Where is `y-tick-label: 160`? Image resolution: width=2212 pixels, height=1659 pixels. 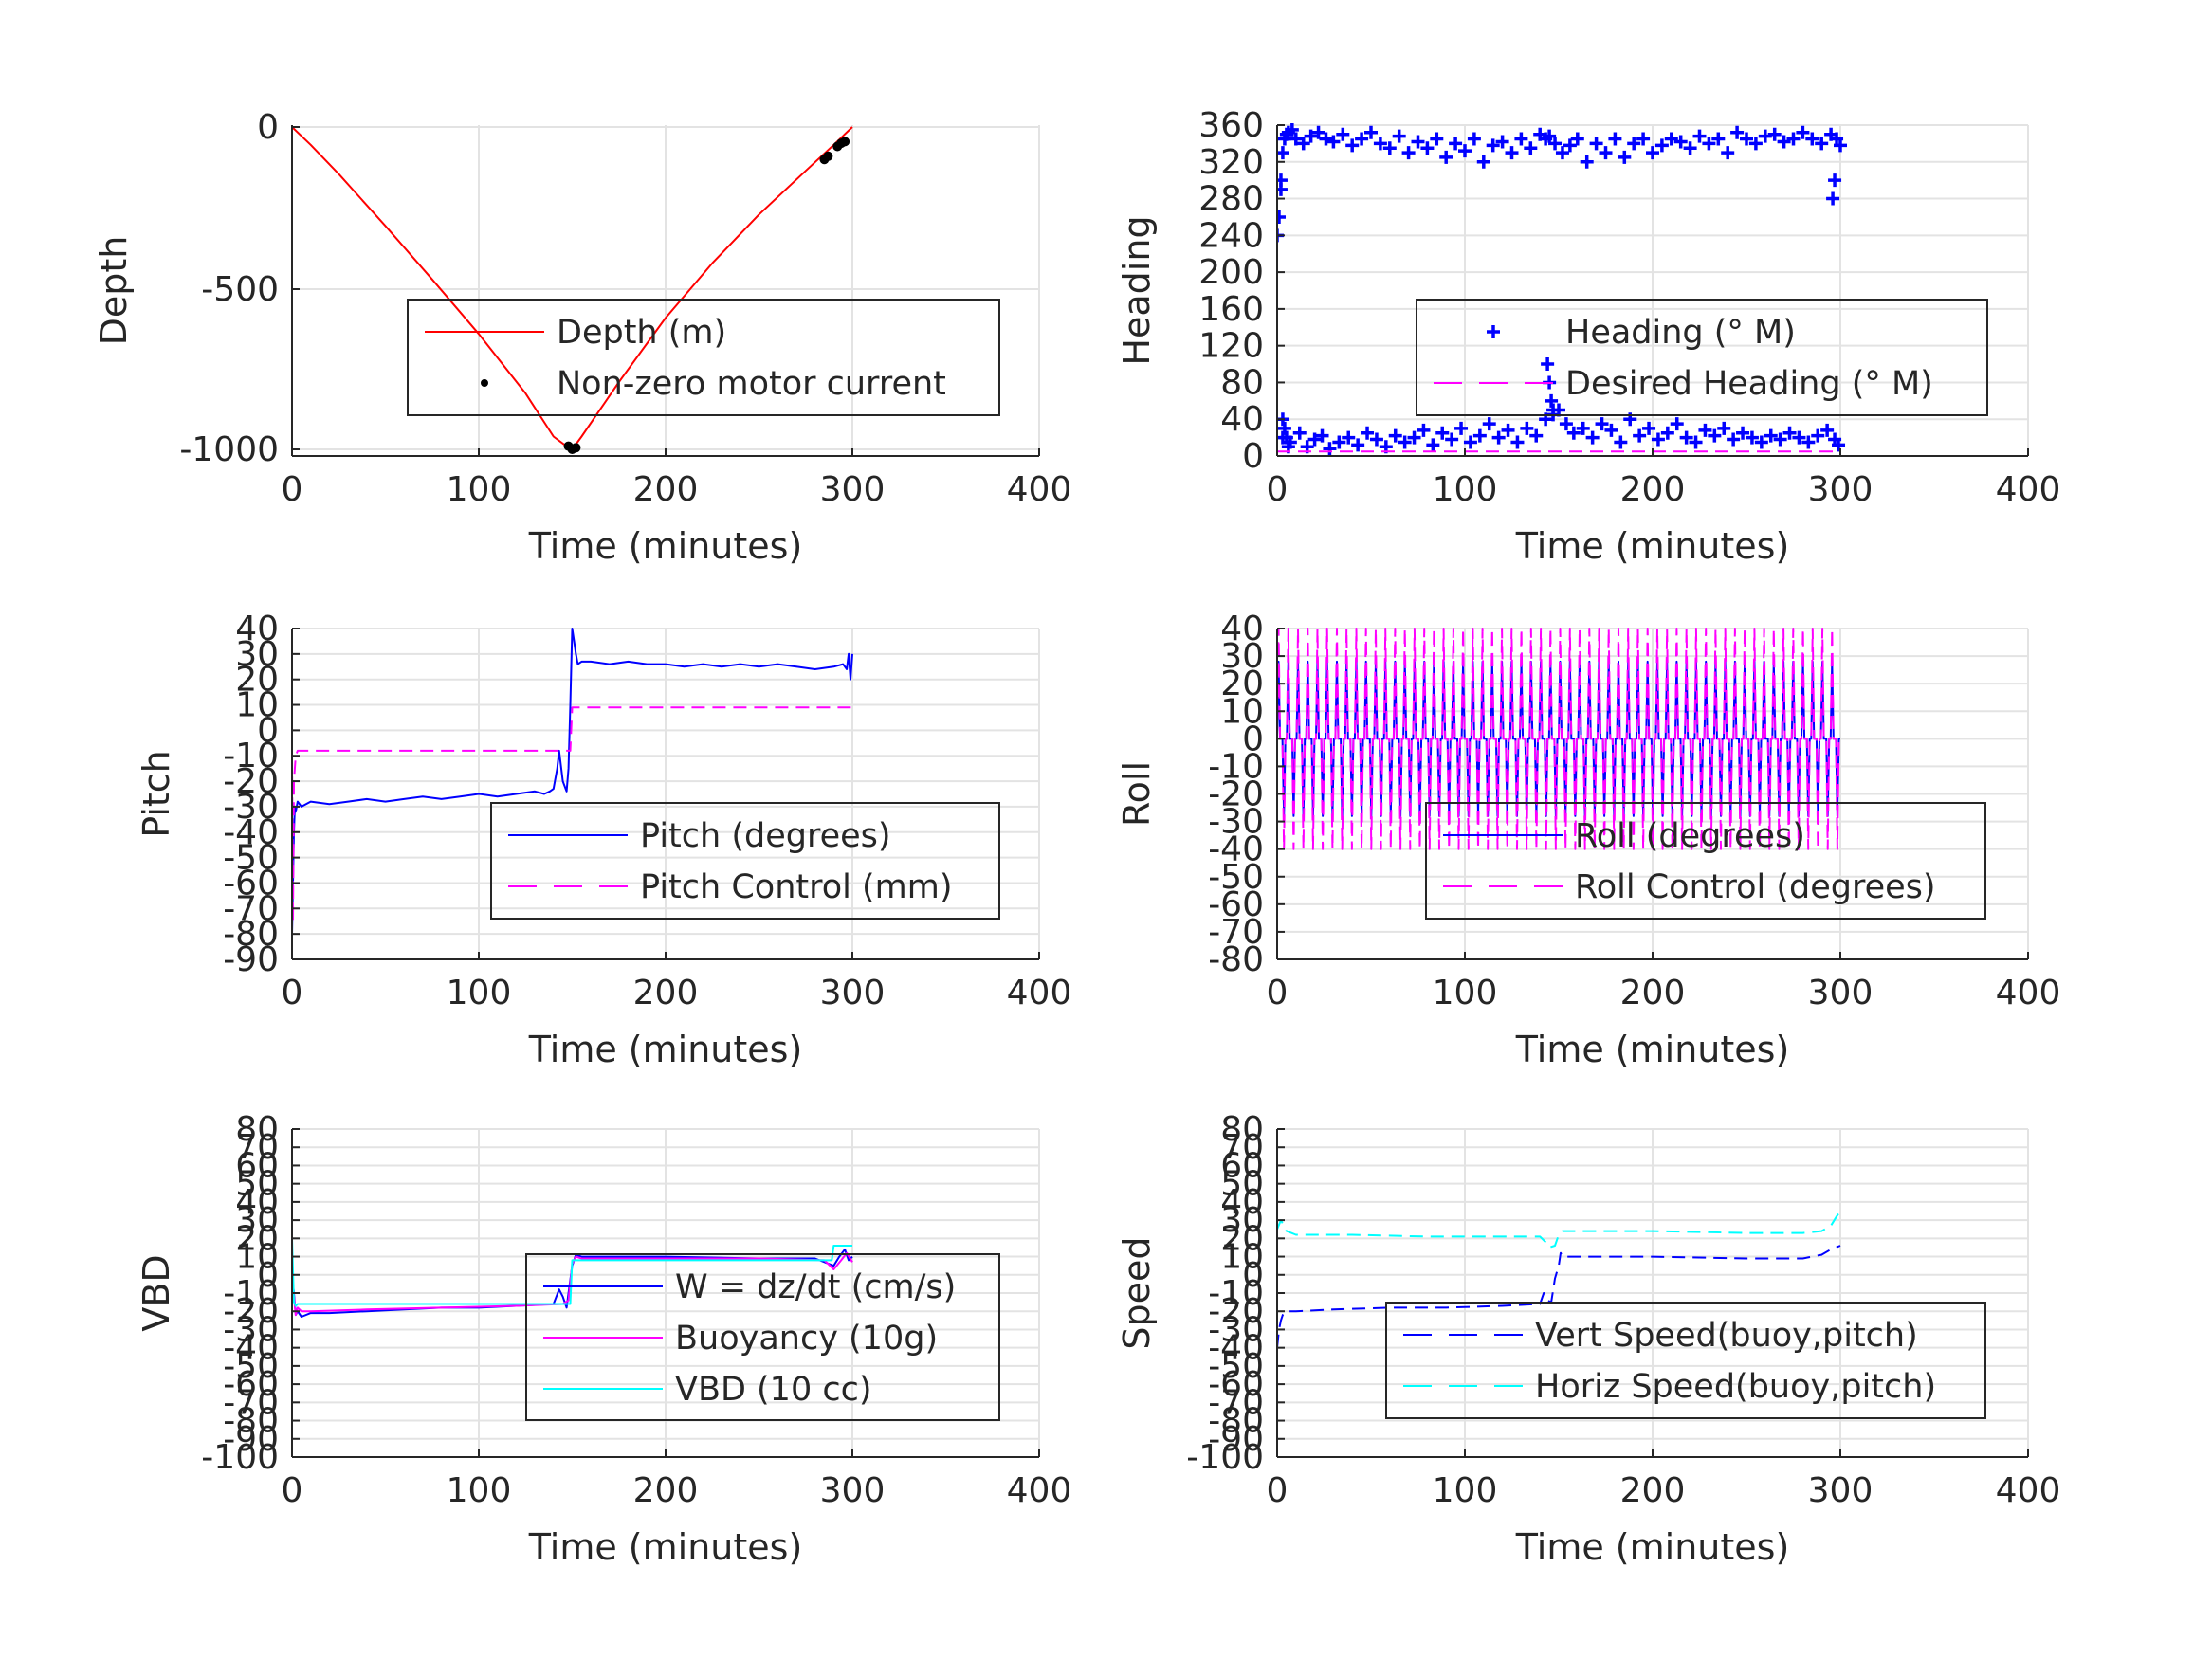
y-tick-label: 160 is located at coordinates (1231, 309).